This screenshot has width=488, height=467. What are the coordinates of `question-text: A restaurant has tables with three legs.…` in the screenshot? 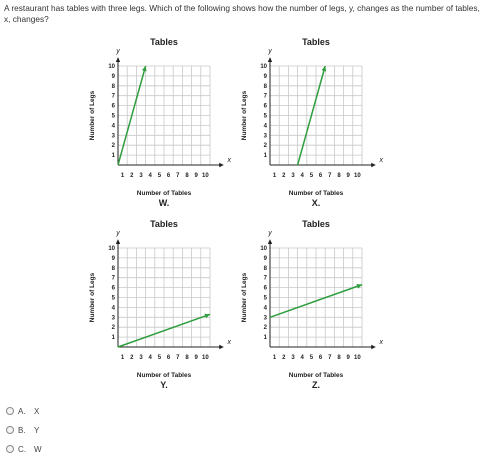 It's located at (242, 13).